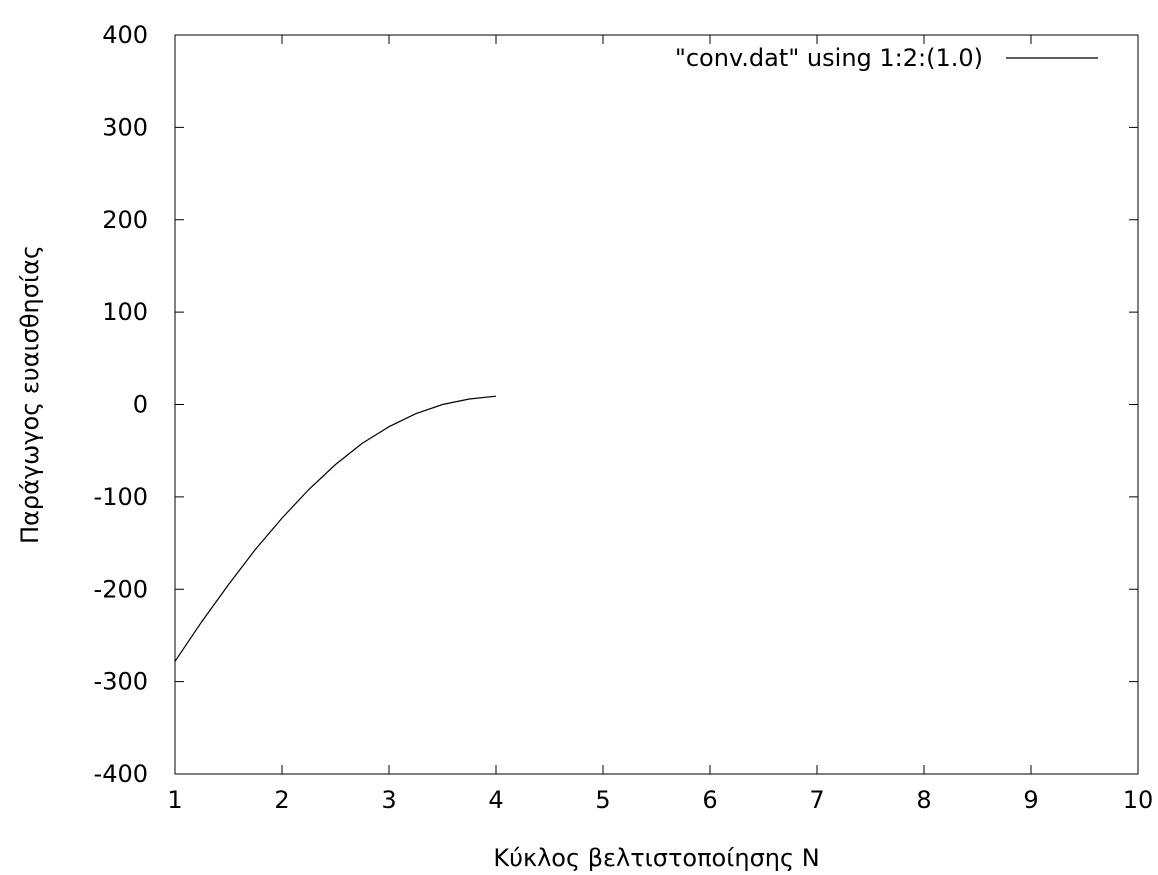 Image resolution: width=1158 pixels, height=875 pixels. I want to click on y-tick-label: 100, so click(125, 312).